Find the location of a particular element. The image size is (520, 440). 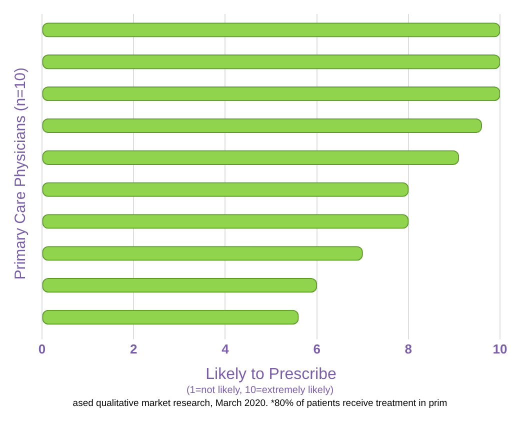

x-tick-label: 4 is located at coordinates (226, 349).